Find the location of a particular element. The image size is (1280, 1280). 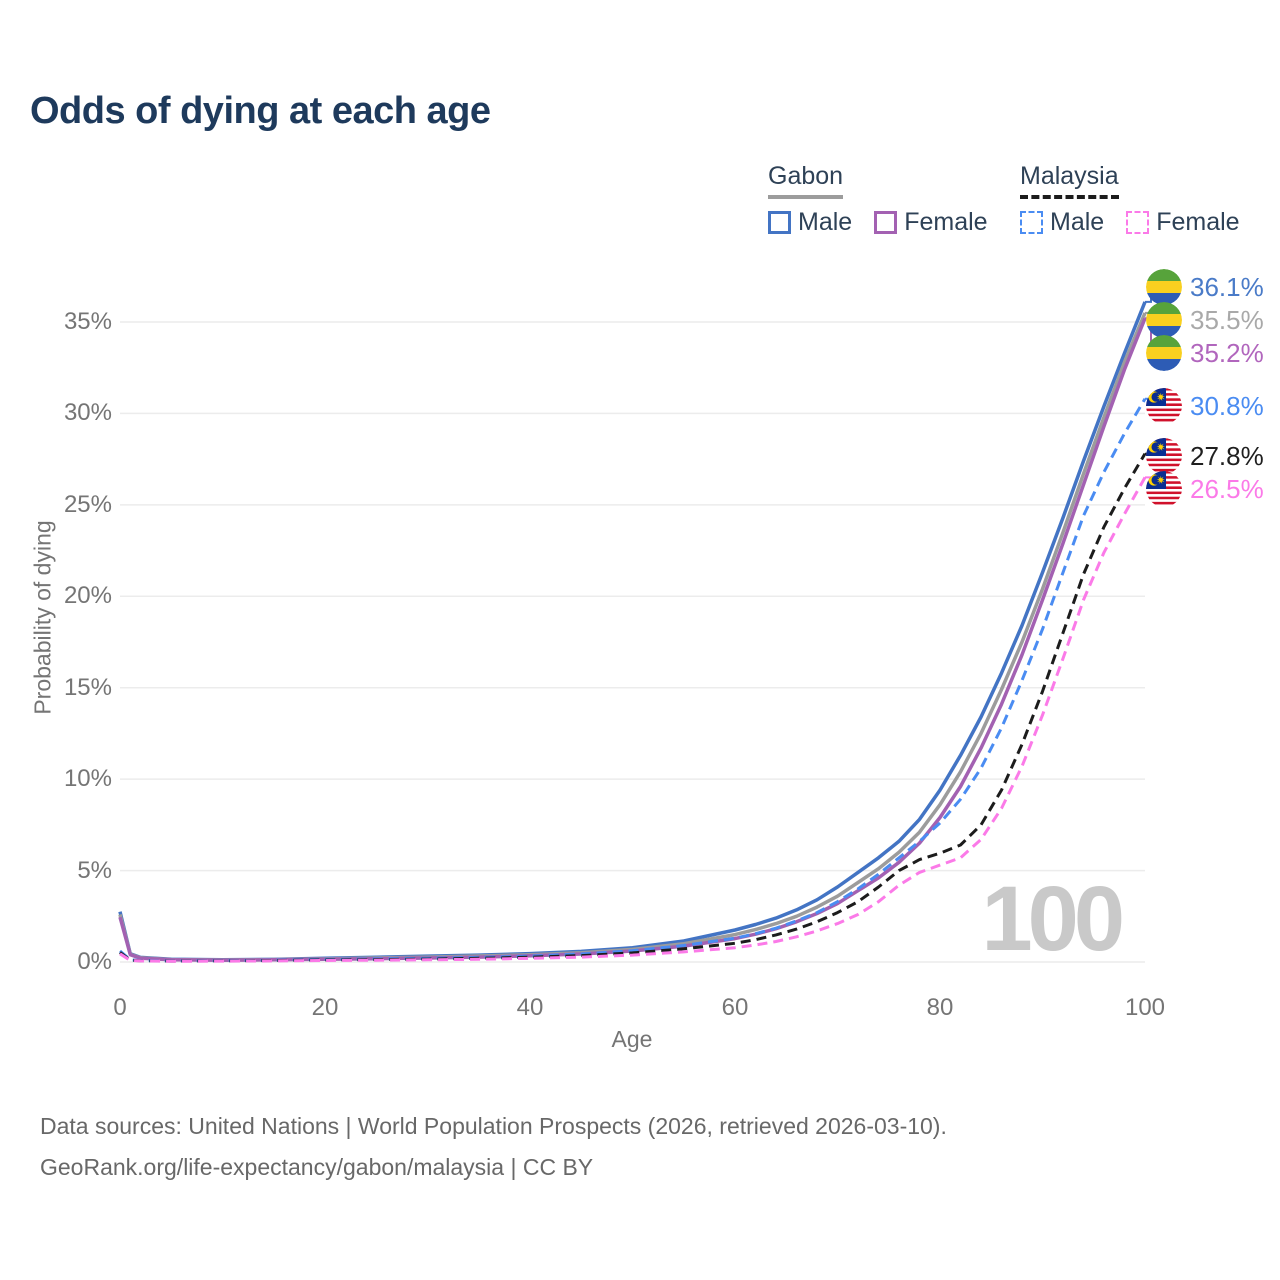

legend-item-malaysia-female: Female is located at coordinates (1183, 222).